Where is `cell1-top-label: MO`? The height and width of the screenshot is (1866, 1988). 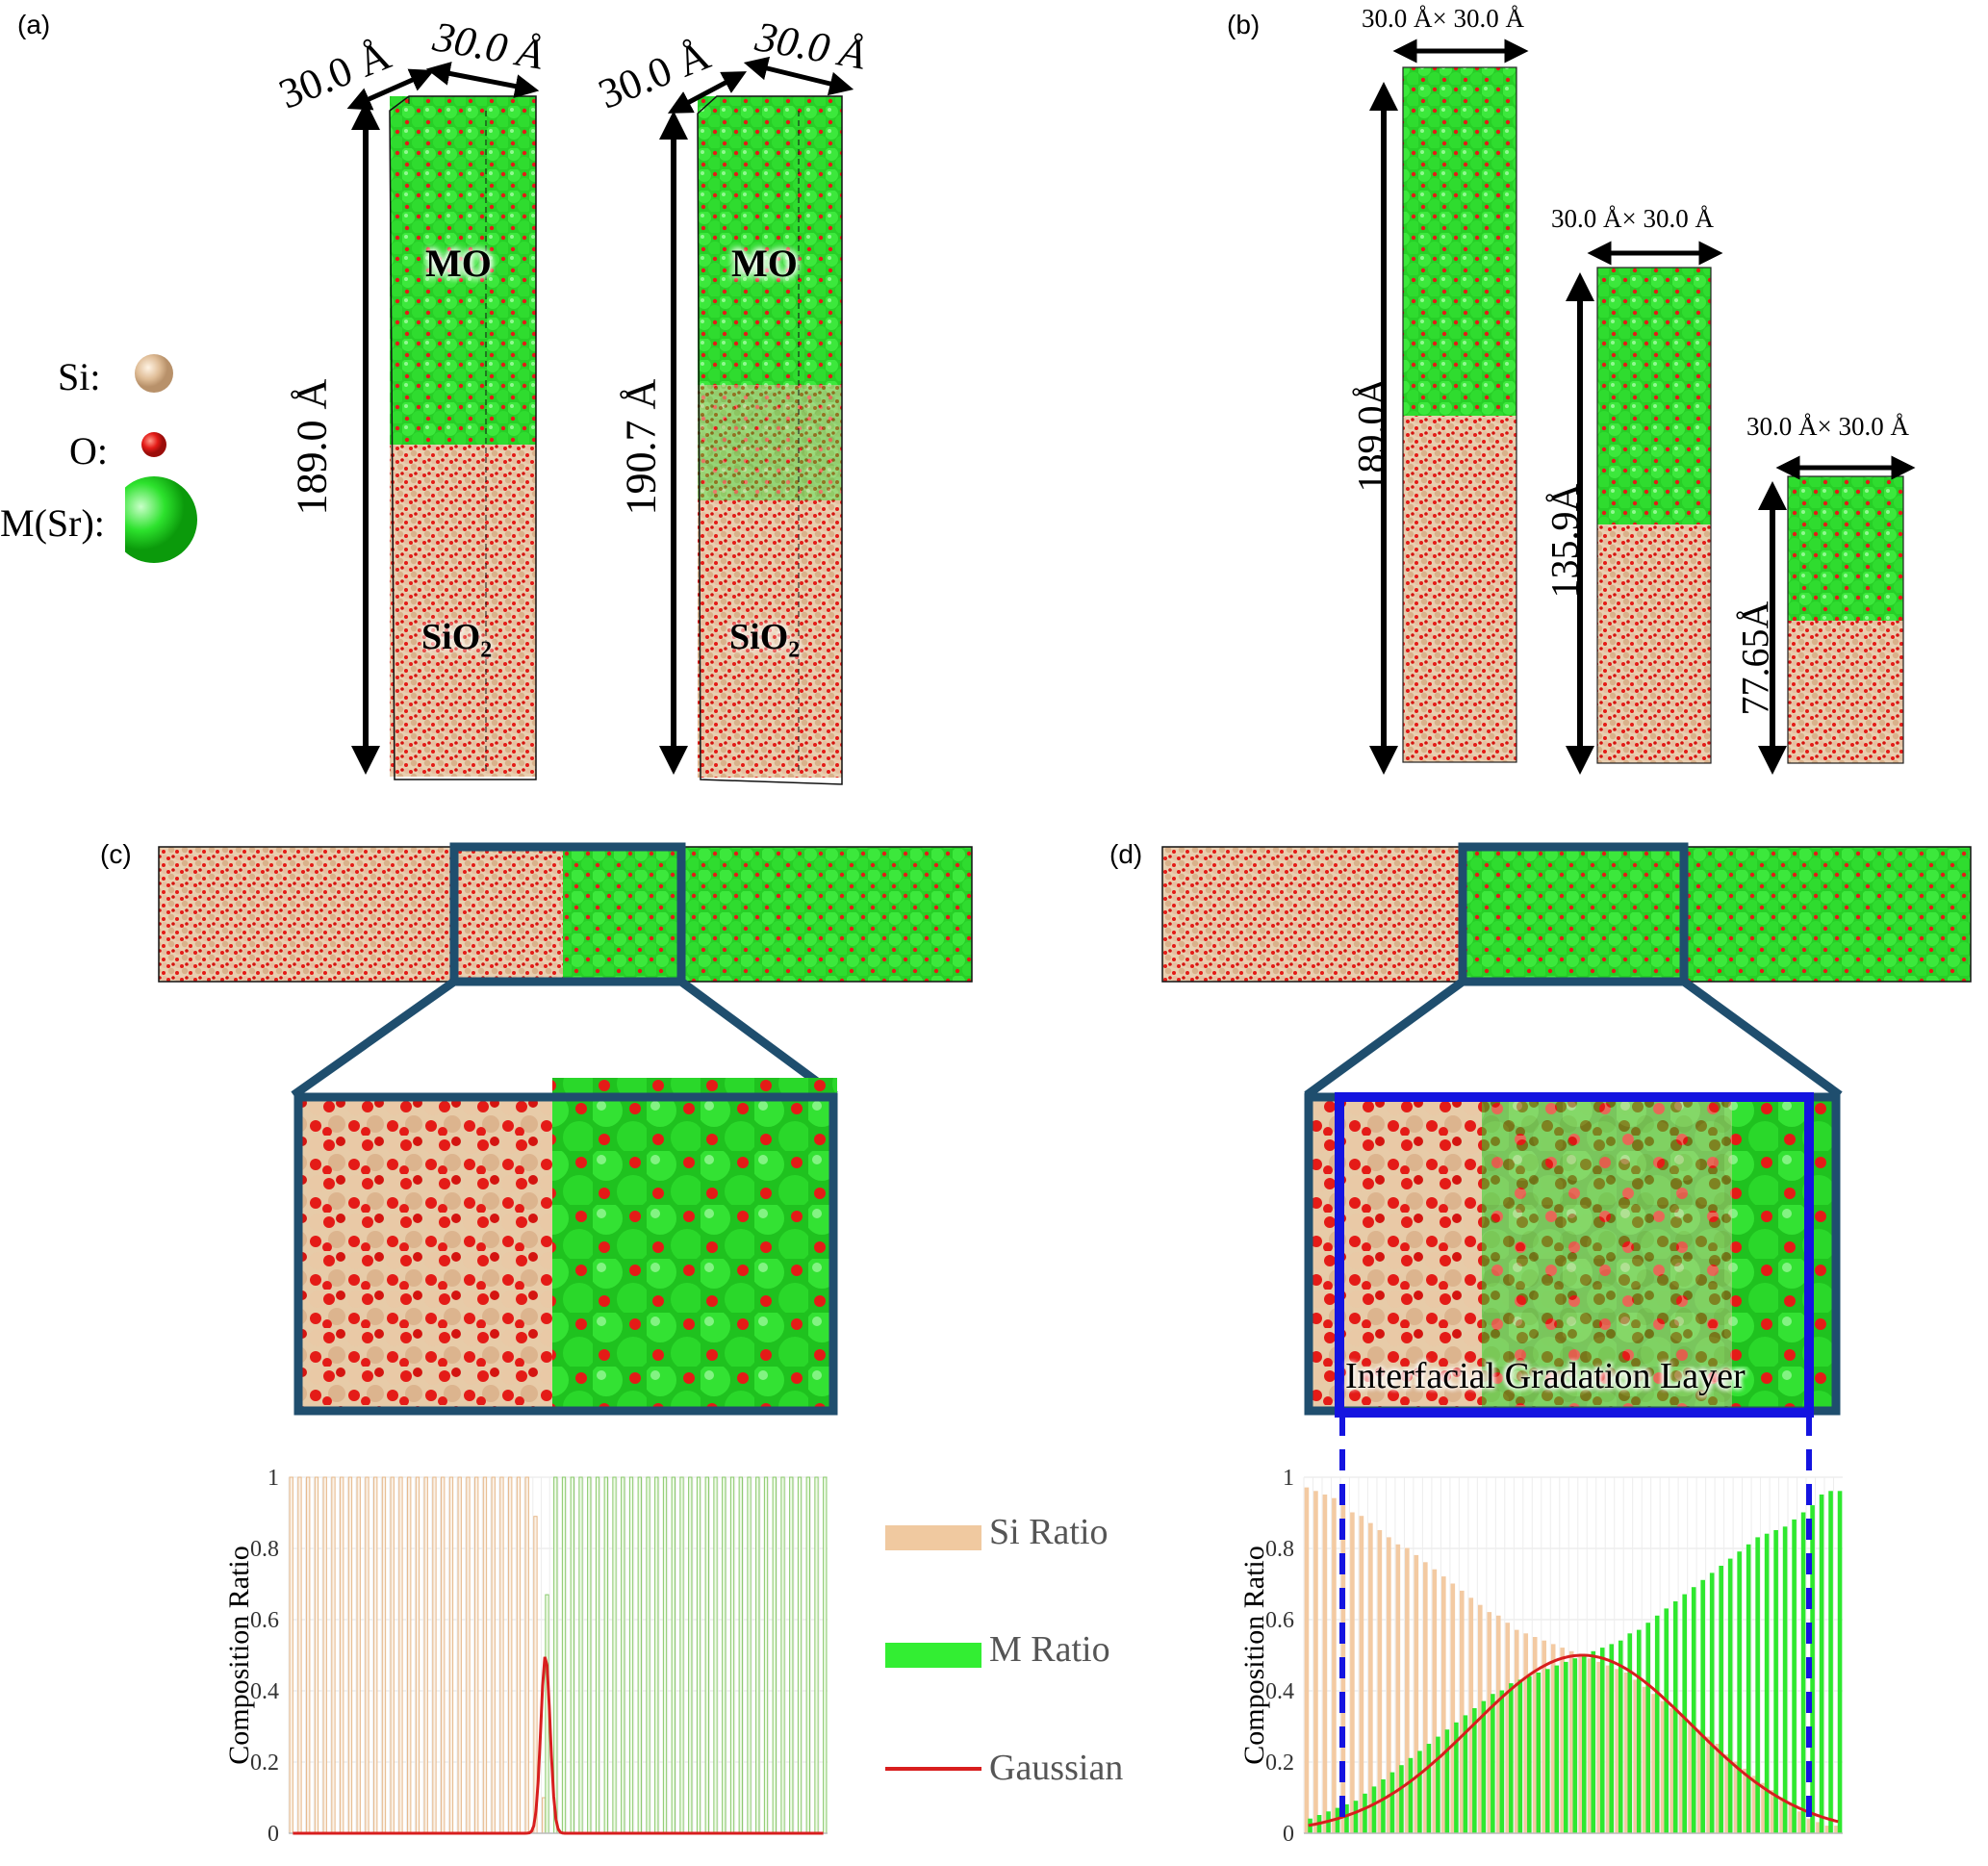
cell1-top-label: MO is located at coordinates (458, 264).